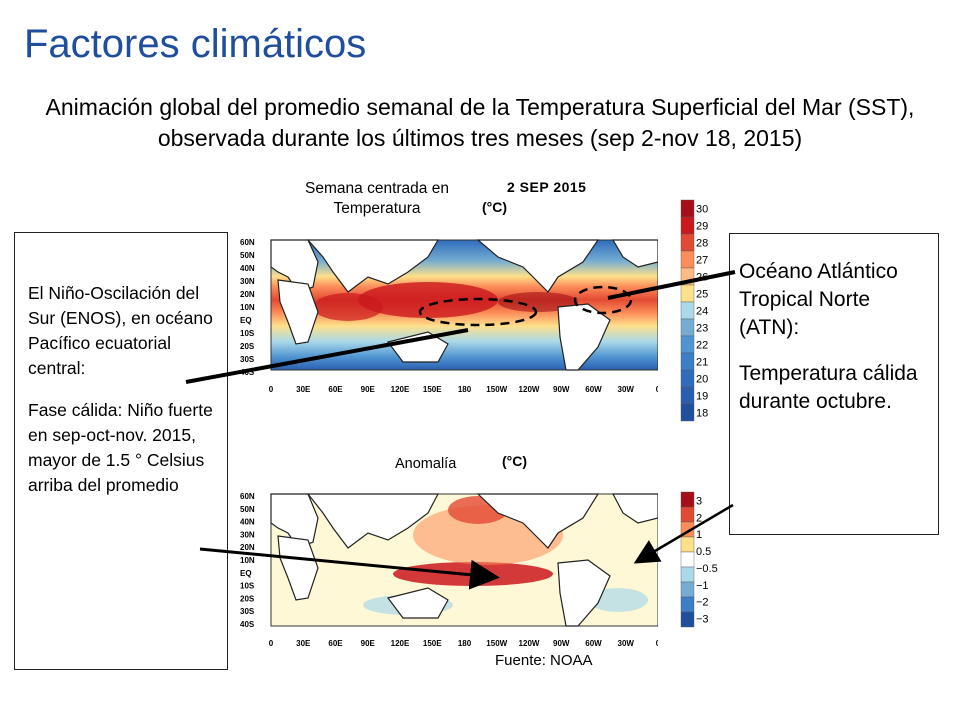  What do you see at coordinates (702, 329) in the screenshot?
I see `colorbar-tick-label: 23` at bounding box center [702, 329].